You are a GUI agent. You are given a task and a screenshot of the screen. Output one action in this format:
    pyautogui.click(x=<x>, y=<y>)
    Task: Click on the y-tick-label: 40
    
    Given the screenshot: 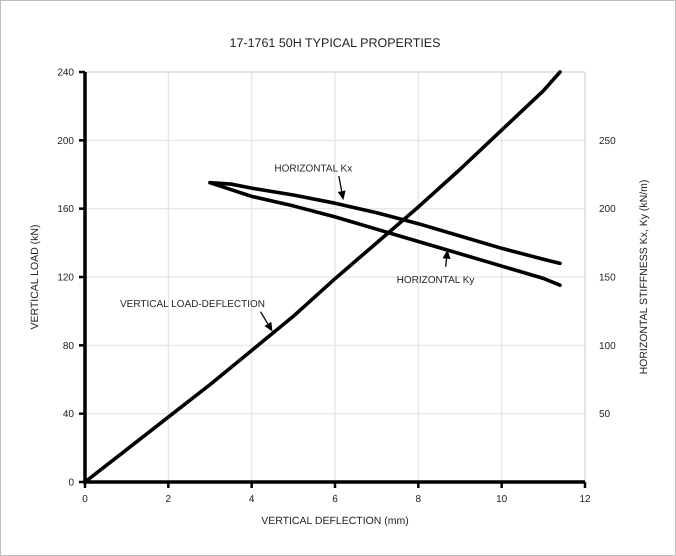 What is the action you would take?
    pyautogui.click(x=68, y=414)
    